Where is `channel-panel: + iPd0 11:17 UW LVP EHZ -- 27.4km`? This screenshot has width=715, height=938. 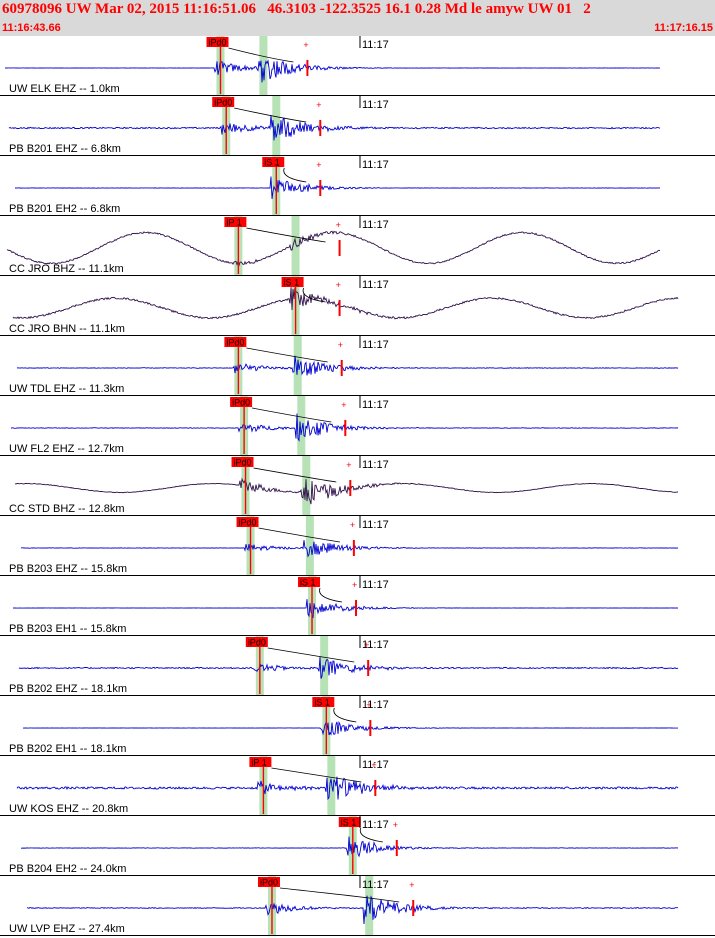 channel-panel: + iPd0 11:17 UW LVP EHZ -- 27.4km is located at coordinates (357, 906).